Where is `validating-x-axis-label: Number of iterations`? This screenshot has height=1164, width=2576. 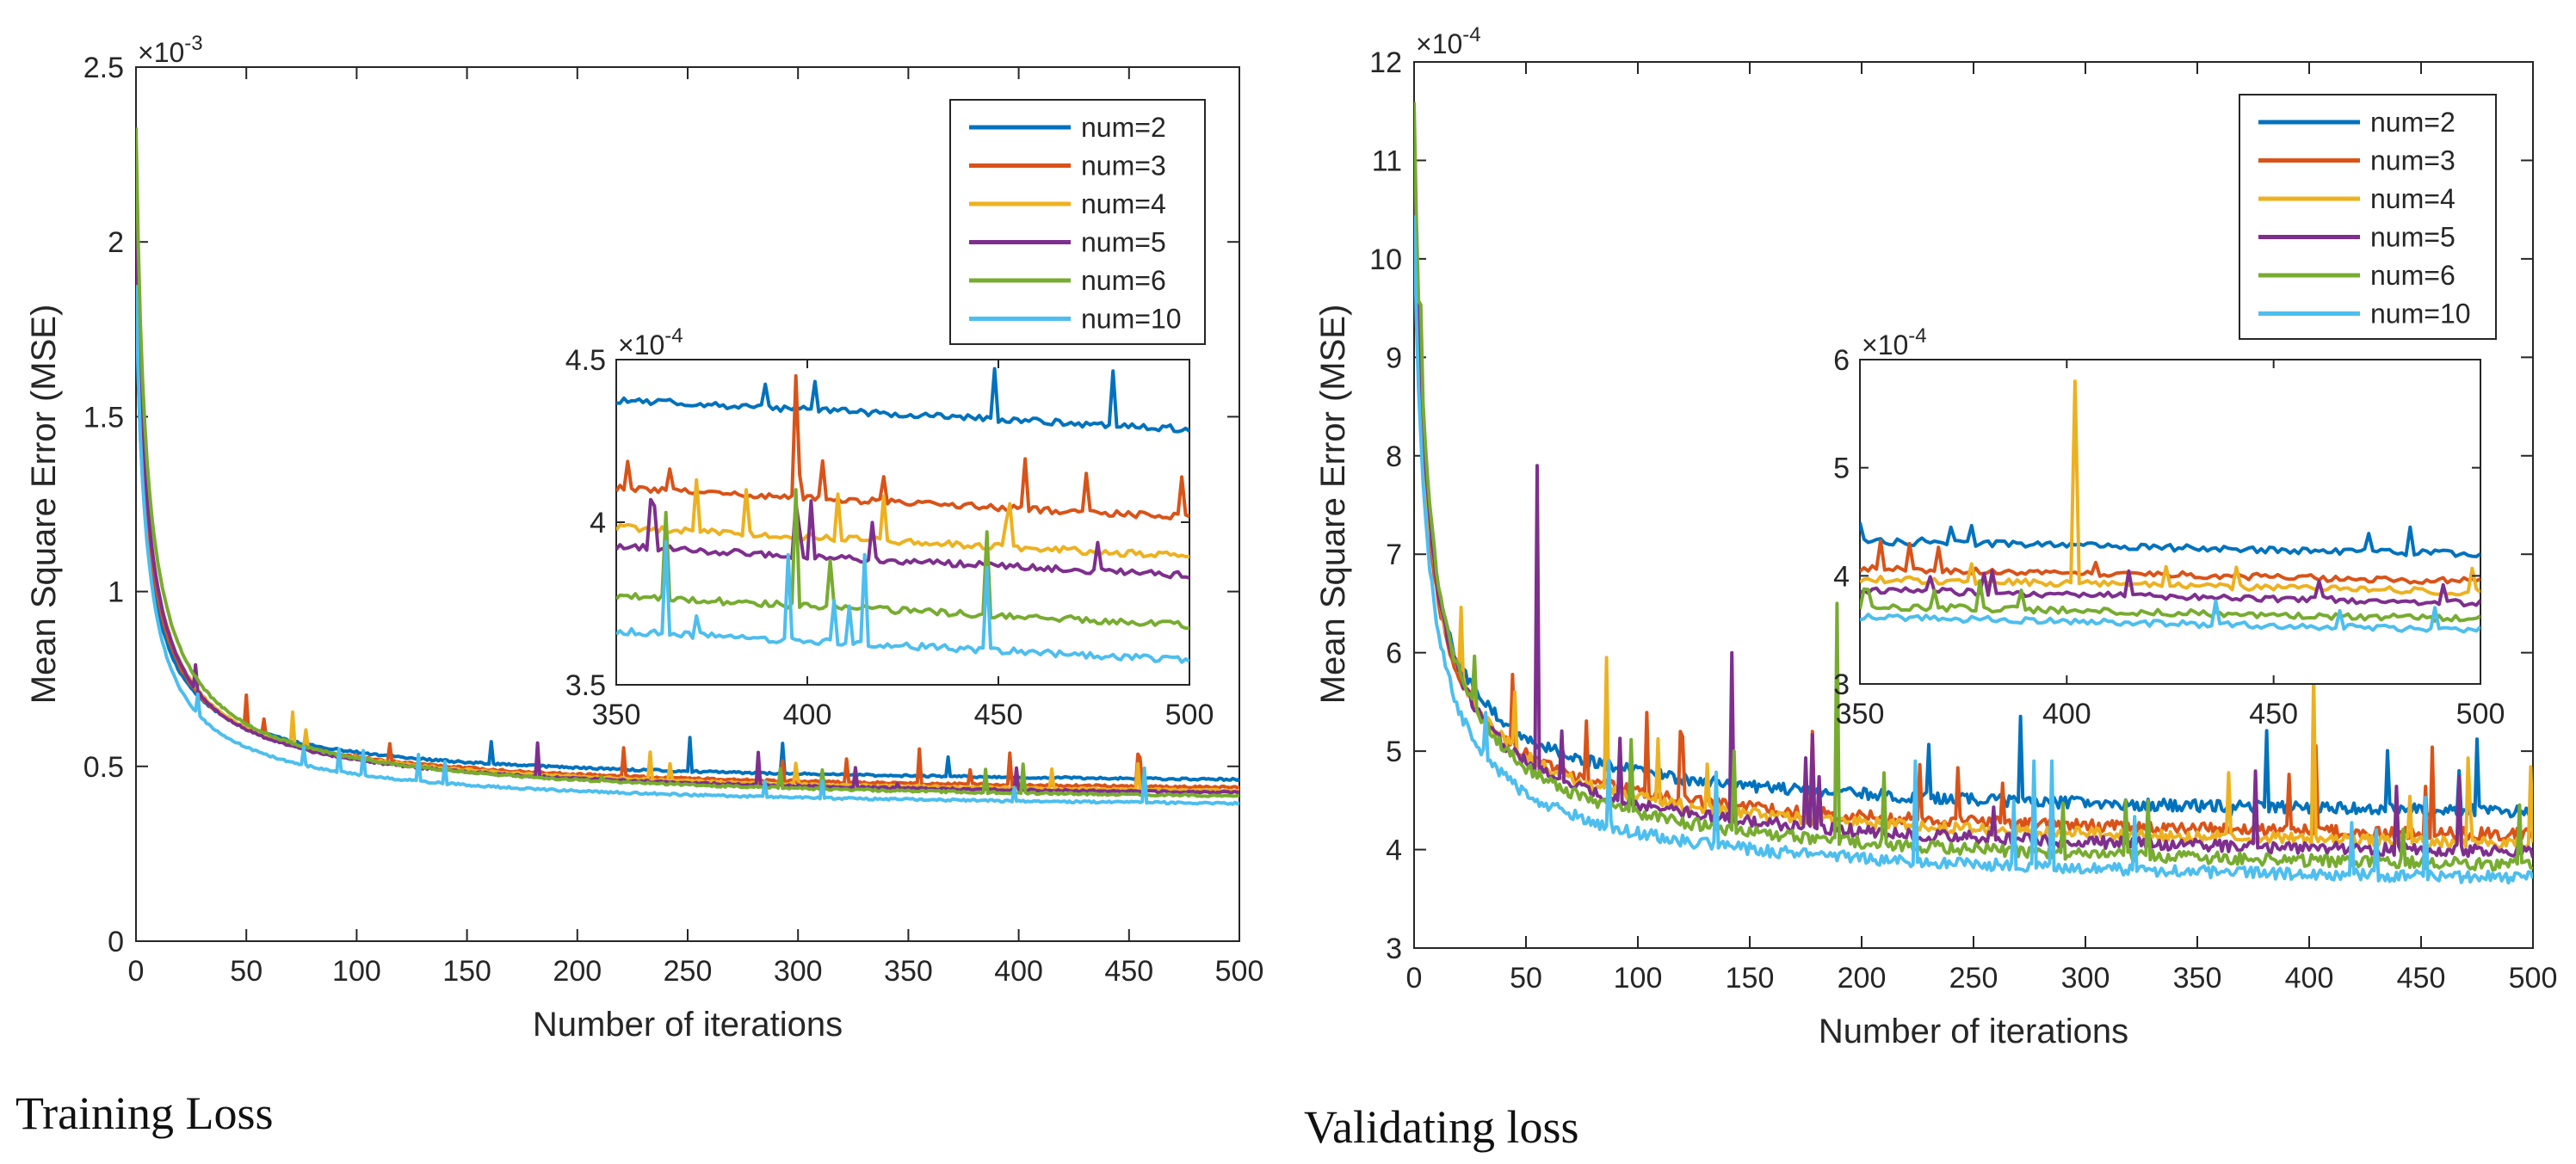
validating-x-axis-label: Number of iterations is located at coordinates (1973, 1031).